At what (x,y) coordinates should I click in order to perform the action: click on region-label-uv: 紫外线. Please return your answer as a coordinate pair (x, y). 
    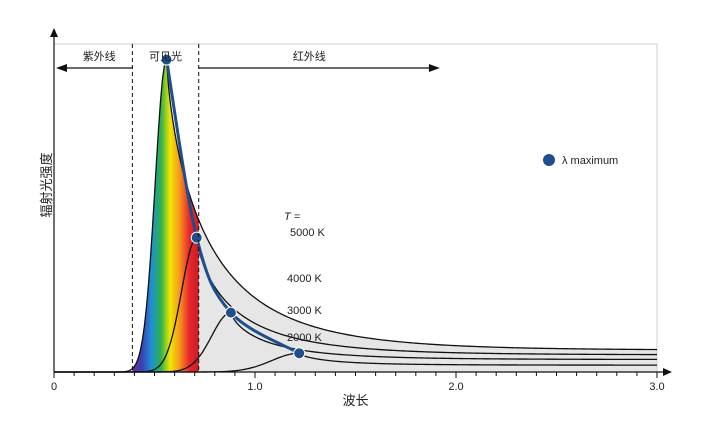
    Looking at the image, I should click on (99, 56).